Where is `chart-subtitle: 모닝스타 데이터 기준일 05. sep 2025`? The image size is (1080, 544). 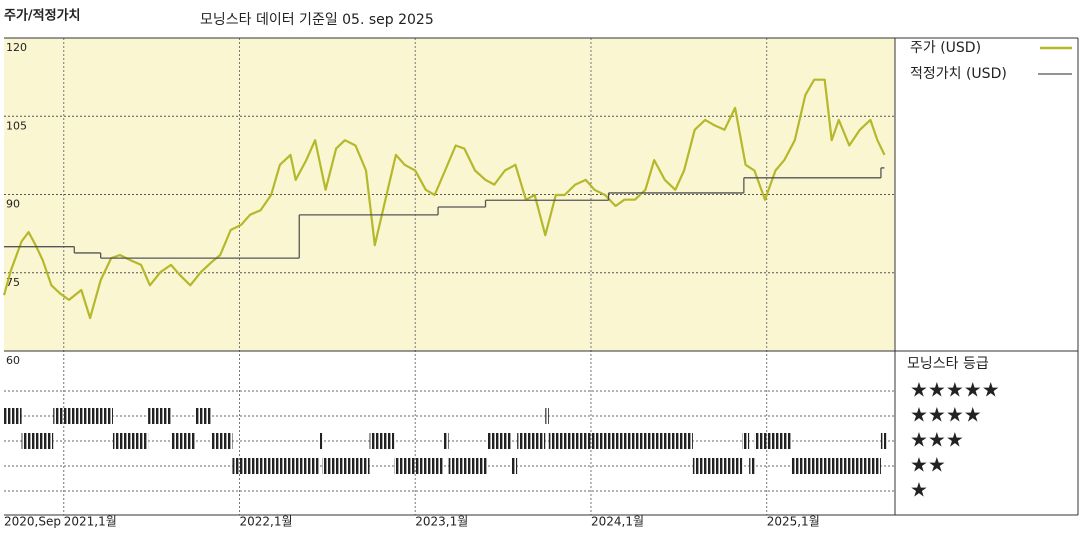
chart-subtitle: 모닝스타 데이터 기준일 05. sep 2025 is located at coordinates (317, 20).